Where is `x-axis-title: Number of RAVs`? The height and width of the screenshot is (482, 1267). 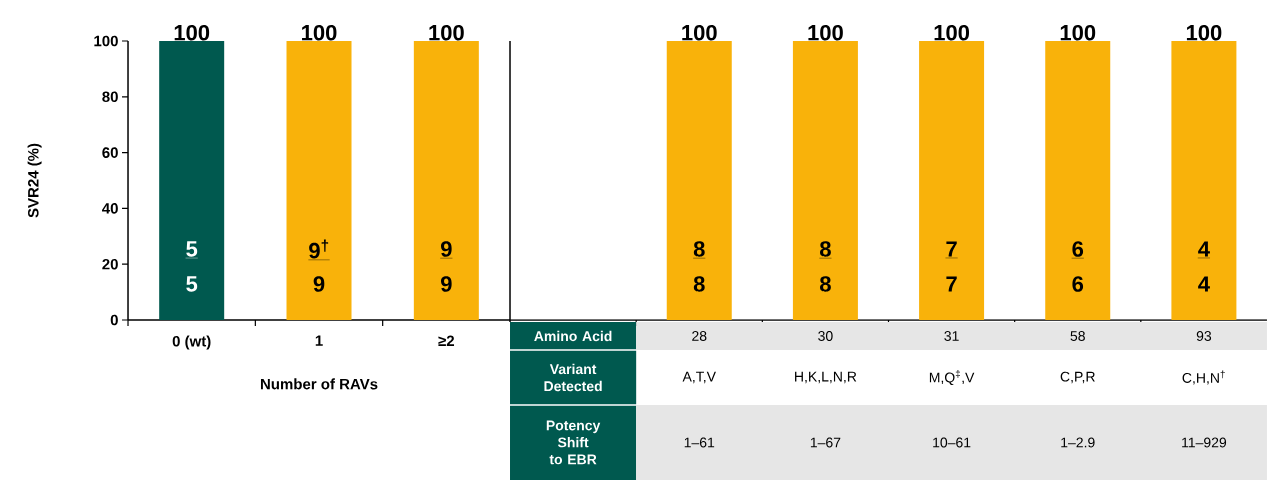
x-axis-title: Number of RAVs is located at coordinates (319, 384).